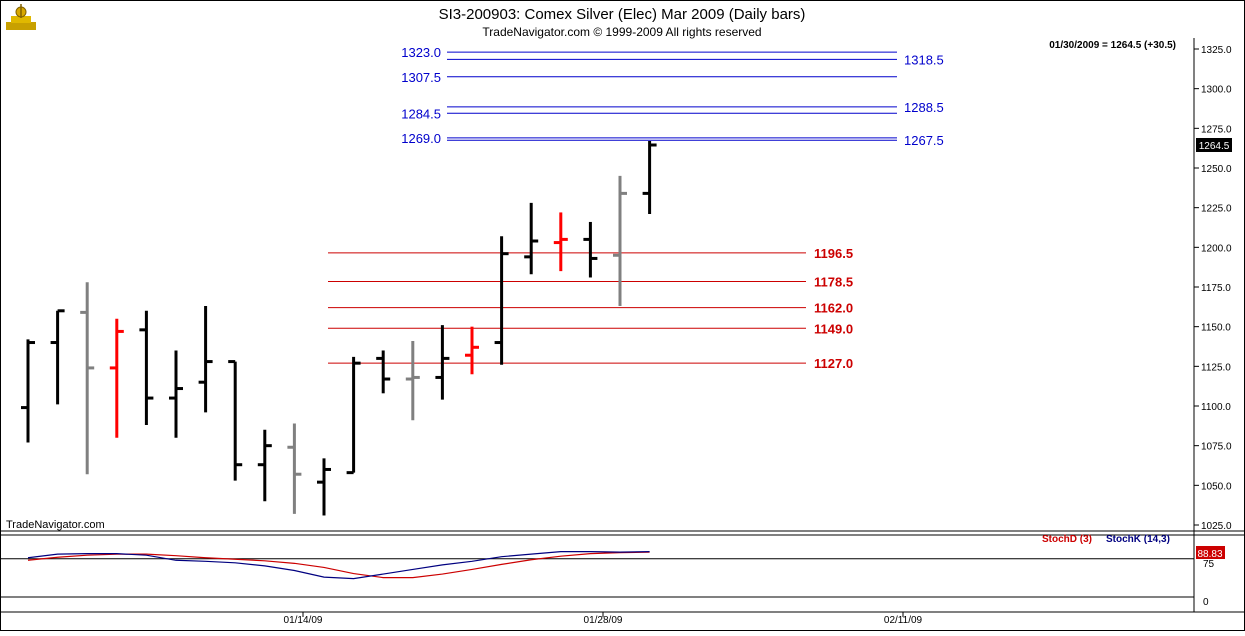 This screenshot has width=1245, height=636. Describe the element at coordinates (1216, 209) in the screenshot. I see `price-tick-label: 1225.0` at that location.